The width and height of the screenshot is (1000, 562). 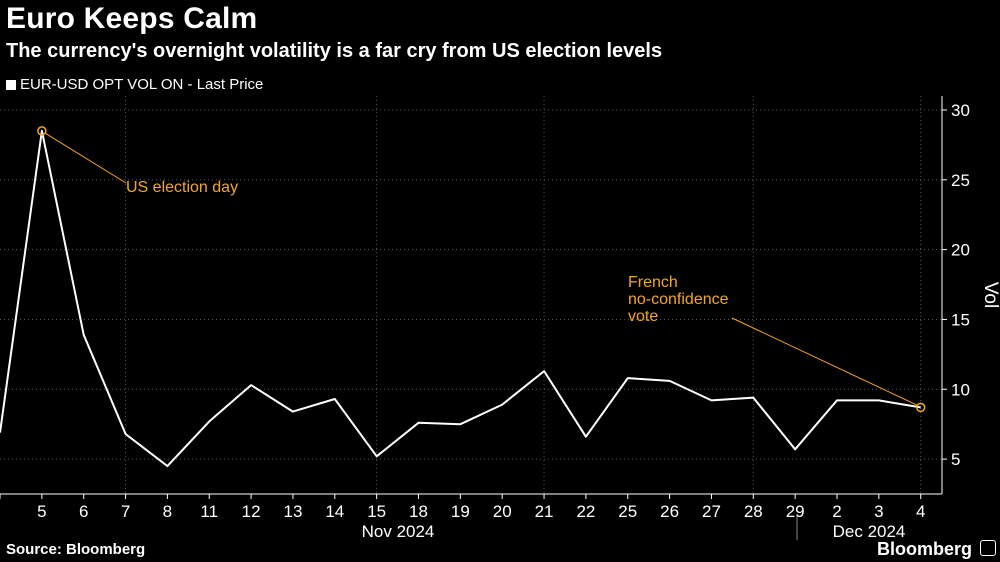 I want to click on annotation-leader-french-vote, so click(x=824, y=361).